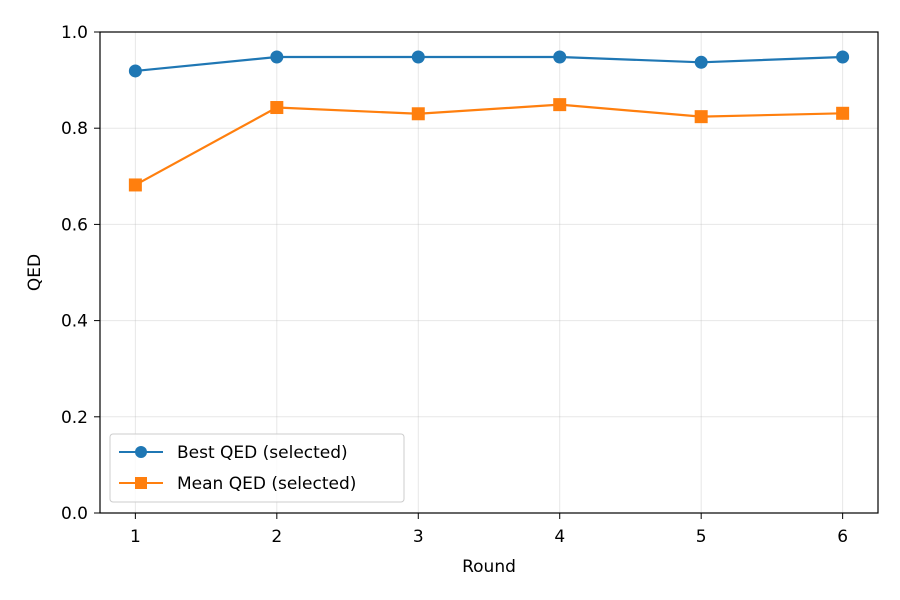 This screenshot has width=900, height=600. What do you see at coordinates (141, 483) in the screenshot?
I see `legend-marker-square` at bounding box center [141, 483].